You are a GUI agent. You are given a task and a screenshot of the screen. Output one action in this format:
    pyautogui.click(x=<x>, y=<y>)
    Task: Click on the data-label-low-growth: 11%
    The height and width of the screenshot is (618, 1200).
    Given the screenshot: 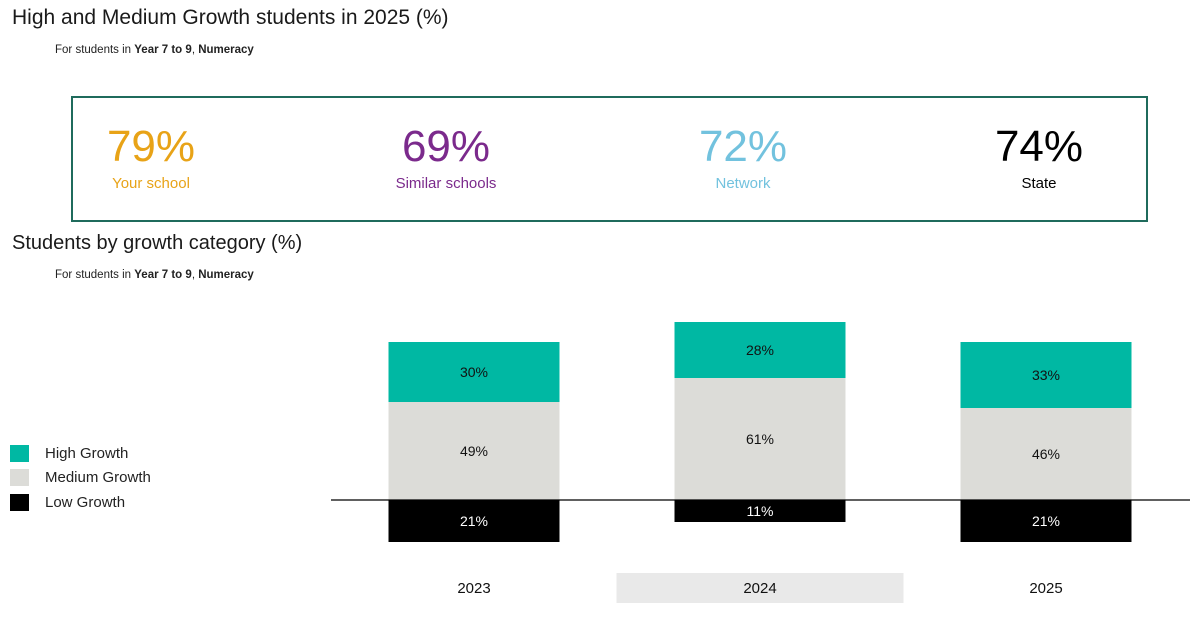 What is the action you would take?
    pyautogui.click(x=760, y=511)
    